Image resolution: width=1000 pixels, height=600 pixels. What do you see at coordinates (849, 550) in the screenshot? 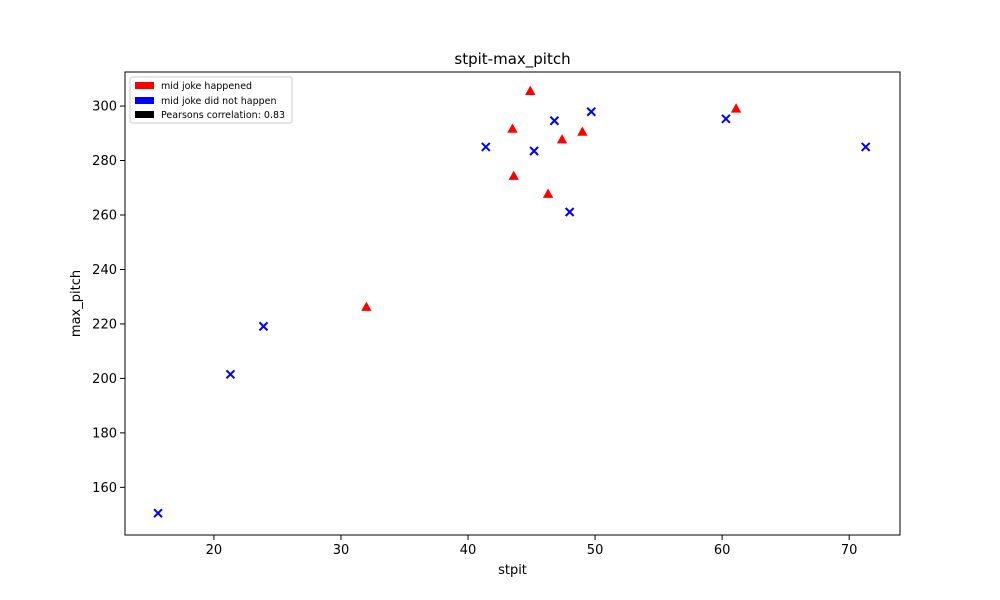
I see `x-tick-label: 70` at bounding box center [849, 550].